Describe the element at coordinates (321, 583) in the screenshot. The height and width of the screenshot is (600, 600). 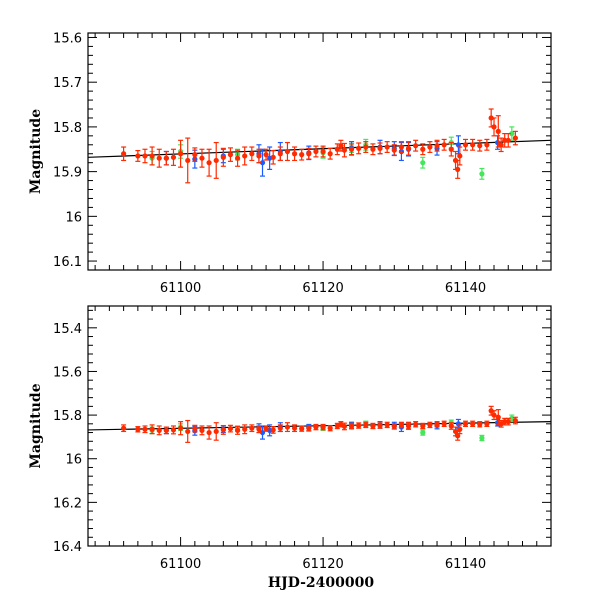
I see `x-axis-label: HJD-2400000` at that location.